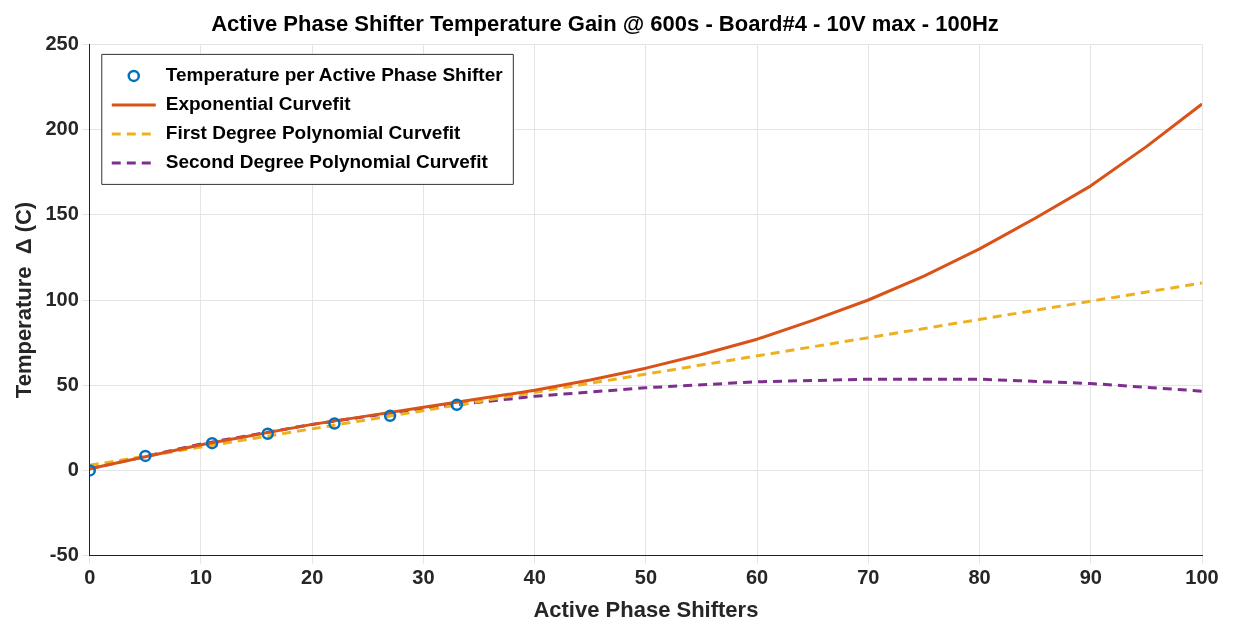 The image size is (1240, 636). I want to click on y-tick-label: 200, so click(62, 128).